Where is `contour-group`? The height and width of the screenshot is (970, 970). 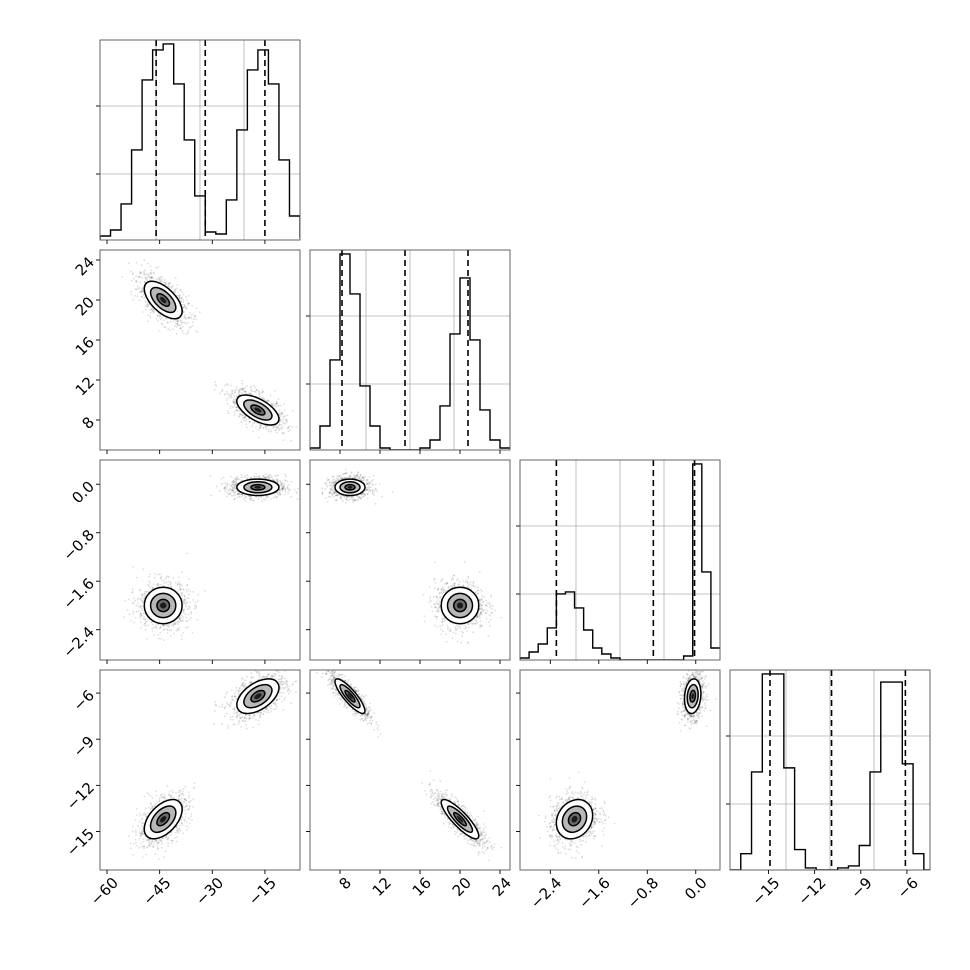
contour-group is located at coordinates (258, 410).